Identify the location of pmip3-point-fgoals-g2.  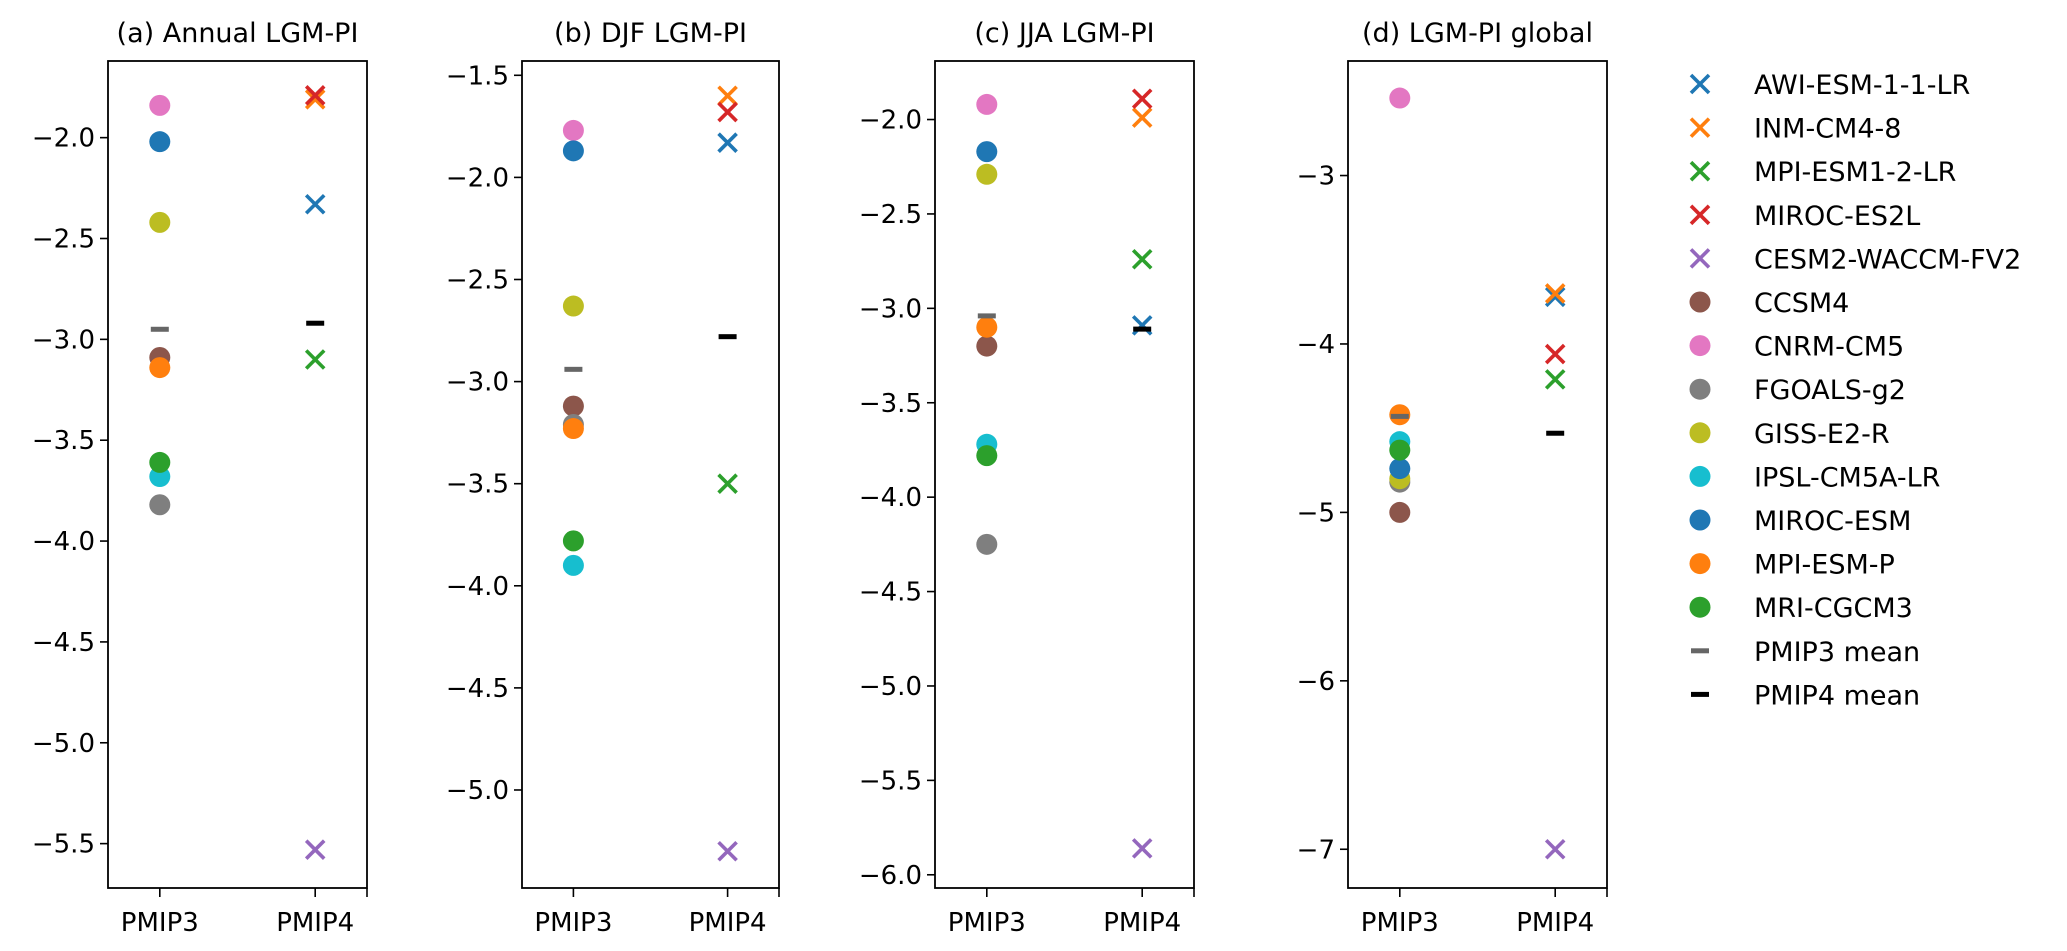
(160, 505).